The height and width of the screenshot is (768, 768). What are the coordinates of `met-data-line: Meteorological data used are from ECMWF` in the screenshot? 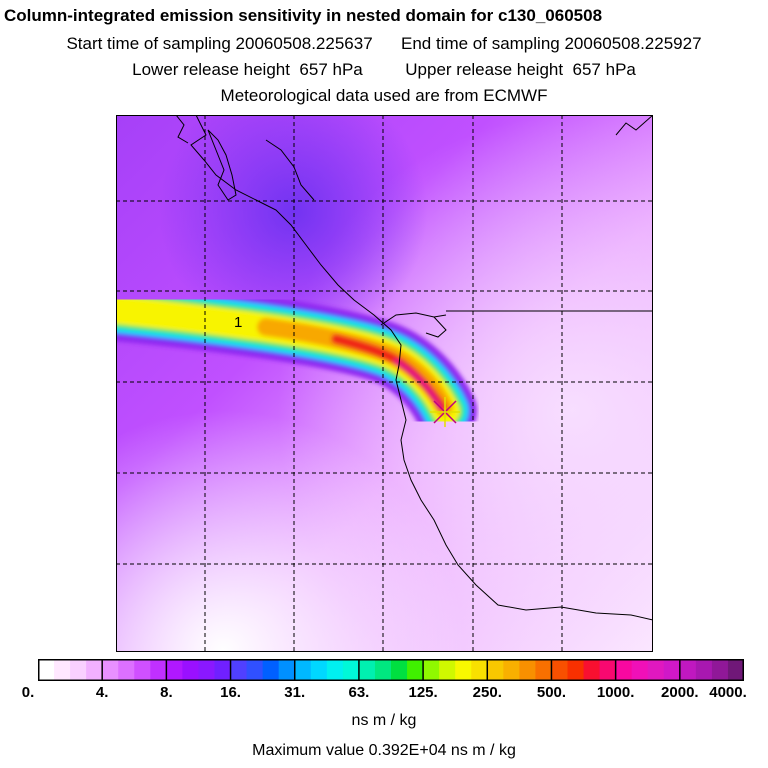 It's located at (384, 95).